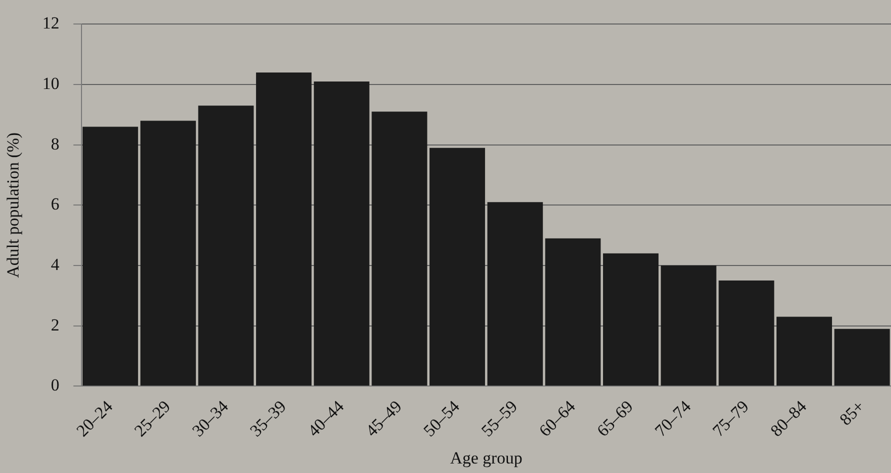  Describe the element at coordinates (13, 205) in the screenshot. I see `y-axis-title: Adult population (%)` at that location.